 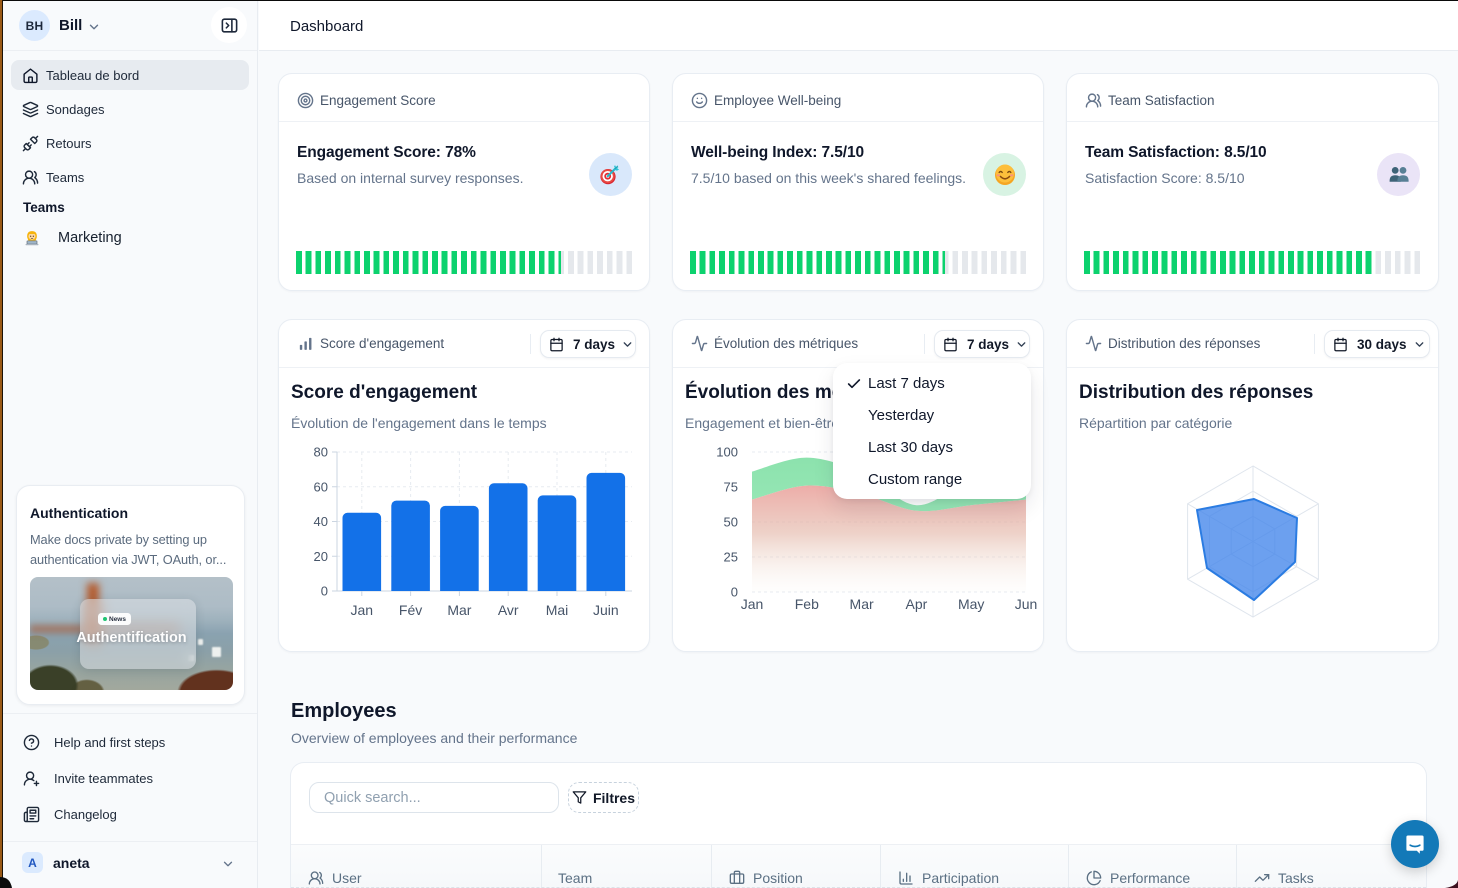 I want to click on svg-text: Feb, so click(x=807, y=604).